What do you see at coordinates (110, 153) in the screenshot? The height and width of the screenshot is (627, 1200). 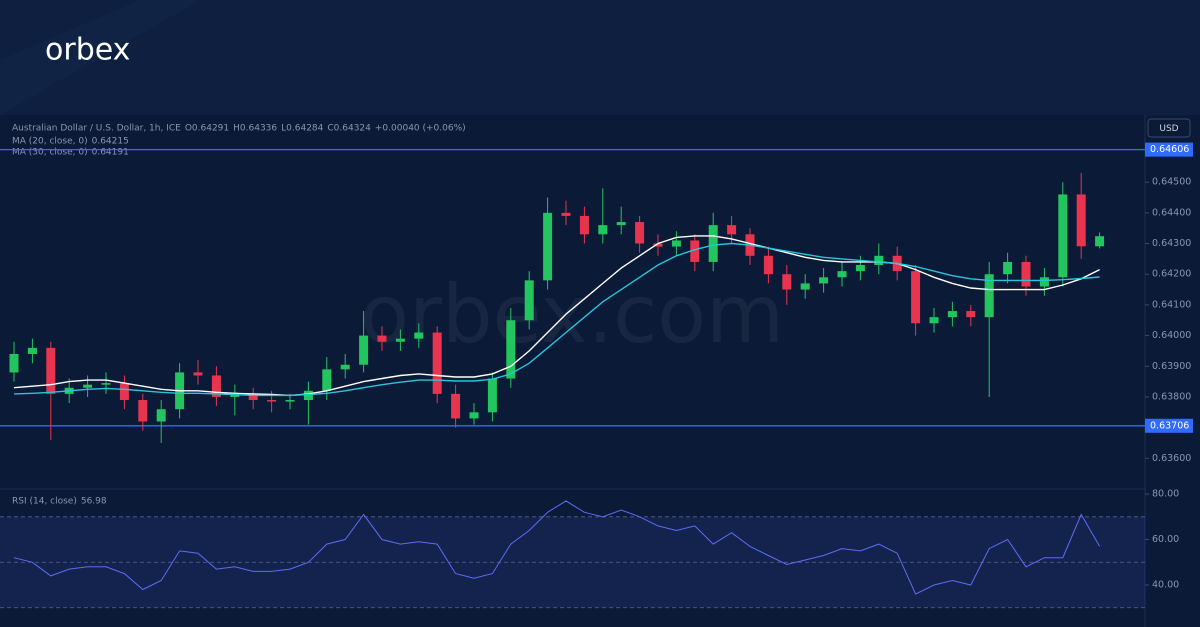 I see `legend-value: 0.64191` at bounding box center [110, 153].